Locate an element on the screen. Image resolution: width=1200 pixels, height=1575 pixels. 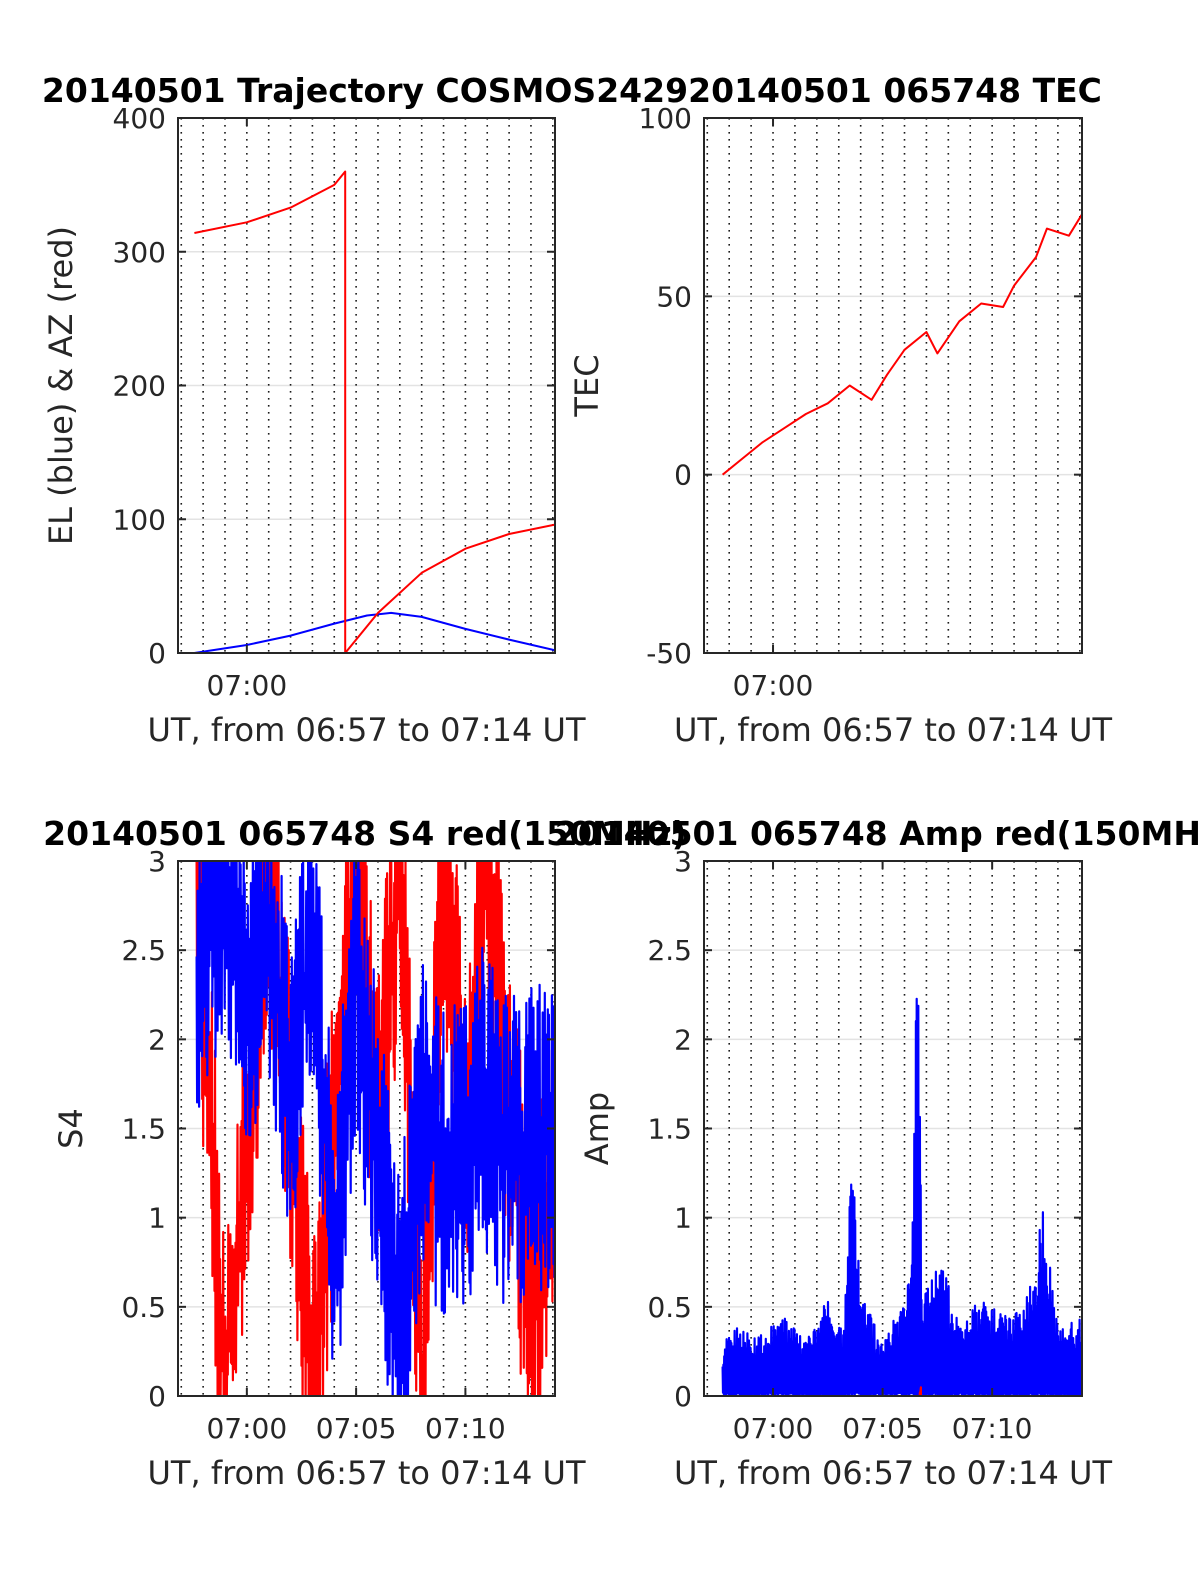
chart-title: 20140501 Trajectory COSMOS2429 is located at coordinates (365, 90).